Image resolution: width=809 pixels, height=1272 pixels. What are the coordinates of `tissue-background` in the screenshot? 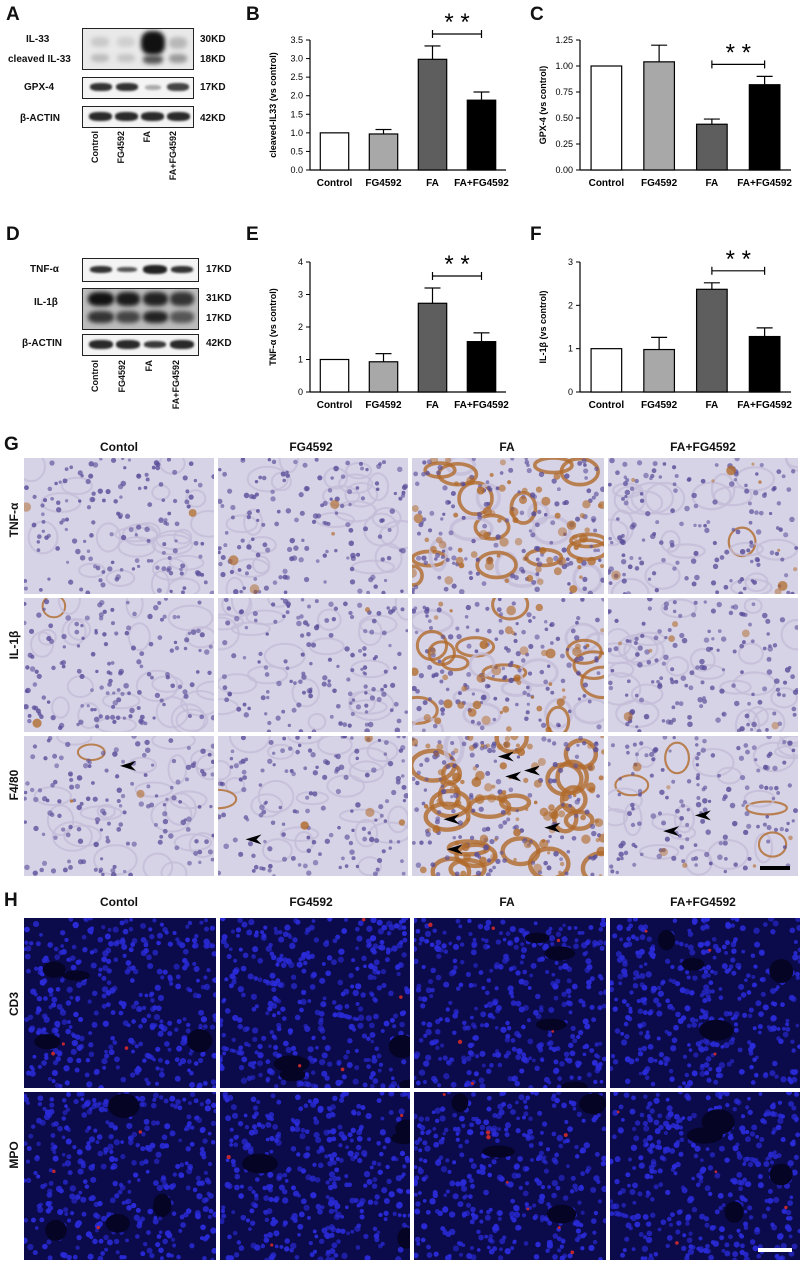 It's located at (313, 526).